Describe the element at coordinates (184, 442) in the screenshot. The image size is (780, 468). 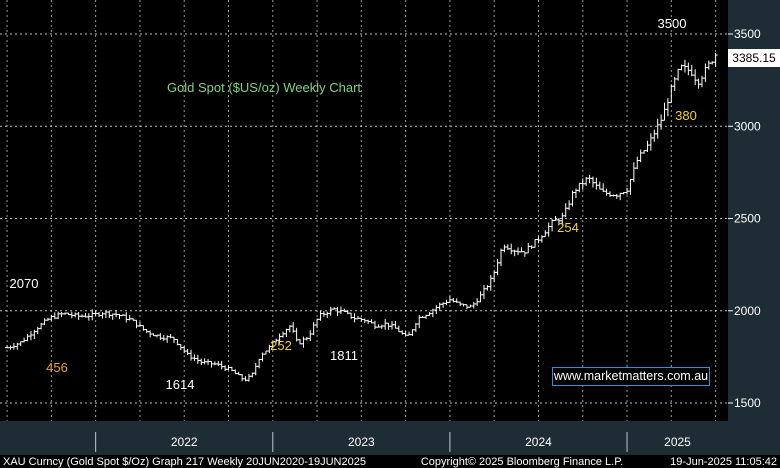
I see `x-tick-label: 2022` at that location.